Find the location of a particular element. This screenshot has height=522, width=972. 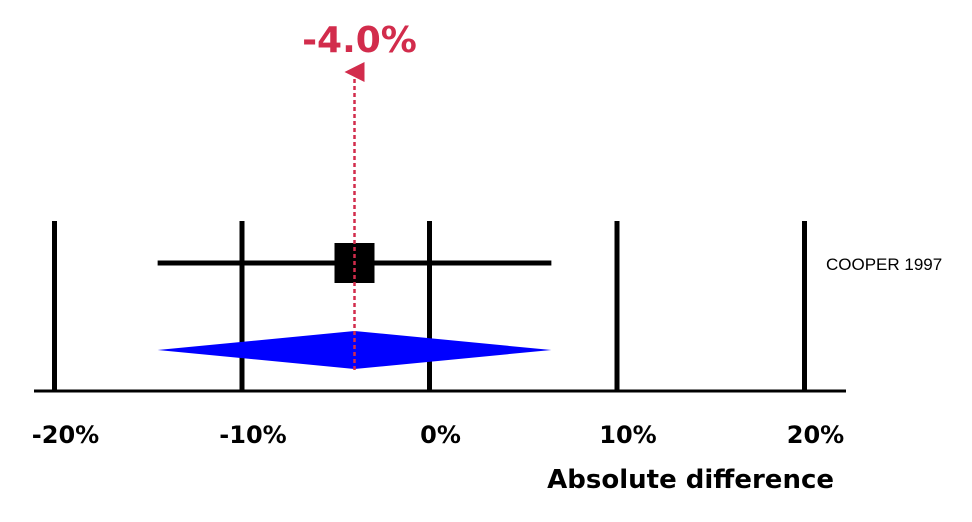

x-tick-label: -20% is located at coordinates (65, 435).